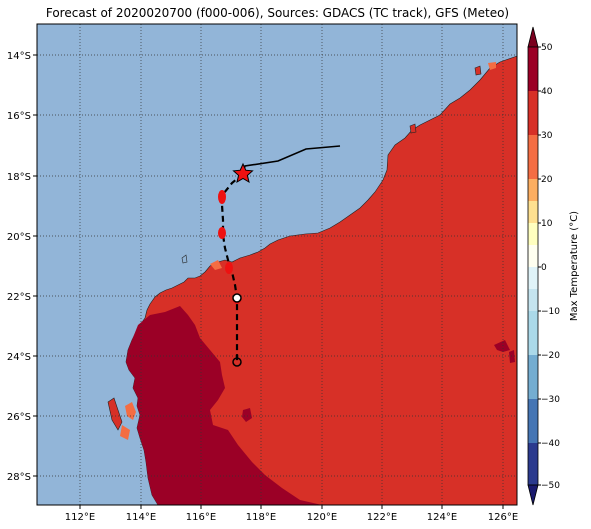 The height and width of the screenshot is (529, 591). What do you see at coordinates (19, 477) in the screenshot?
I see `lat-tick-label: 28°S` at bounding box center [19, 477].